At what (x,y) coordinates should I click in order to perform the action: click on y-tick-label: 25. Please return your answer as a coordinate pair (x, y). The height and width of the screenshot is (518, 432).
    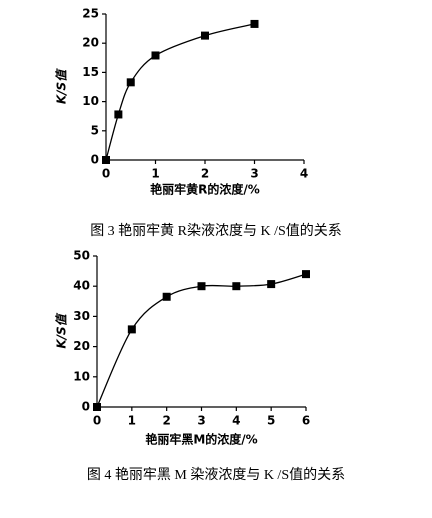
    Looking at the image, I should click on (90, 14).